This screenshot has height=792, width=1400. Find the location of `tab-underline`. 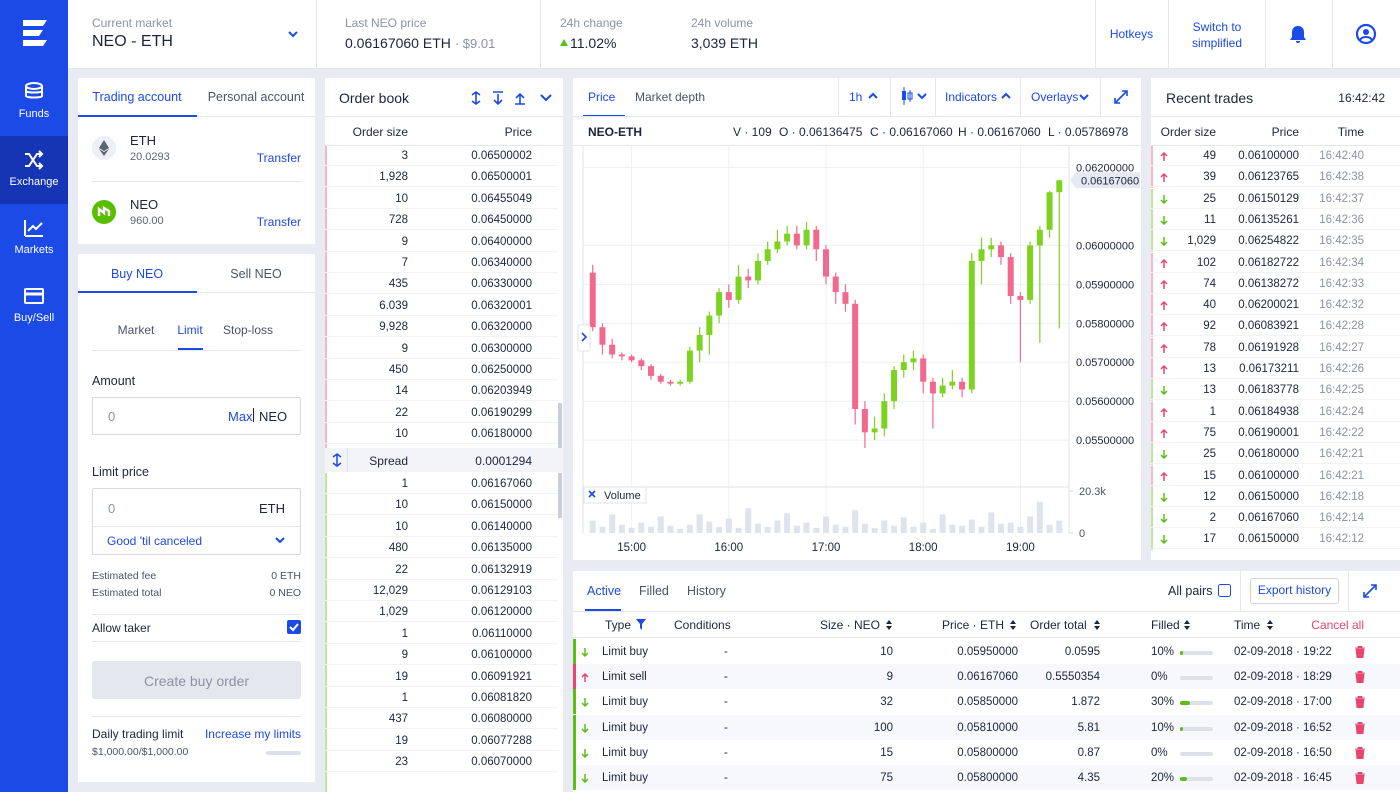

tab-underline is located at coordinates (137, 292).